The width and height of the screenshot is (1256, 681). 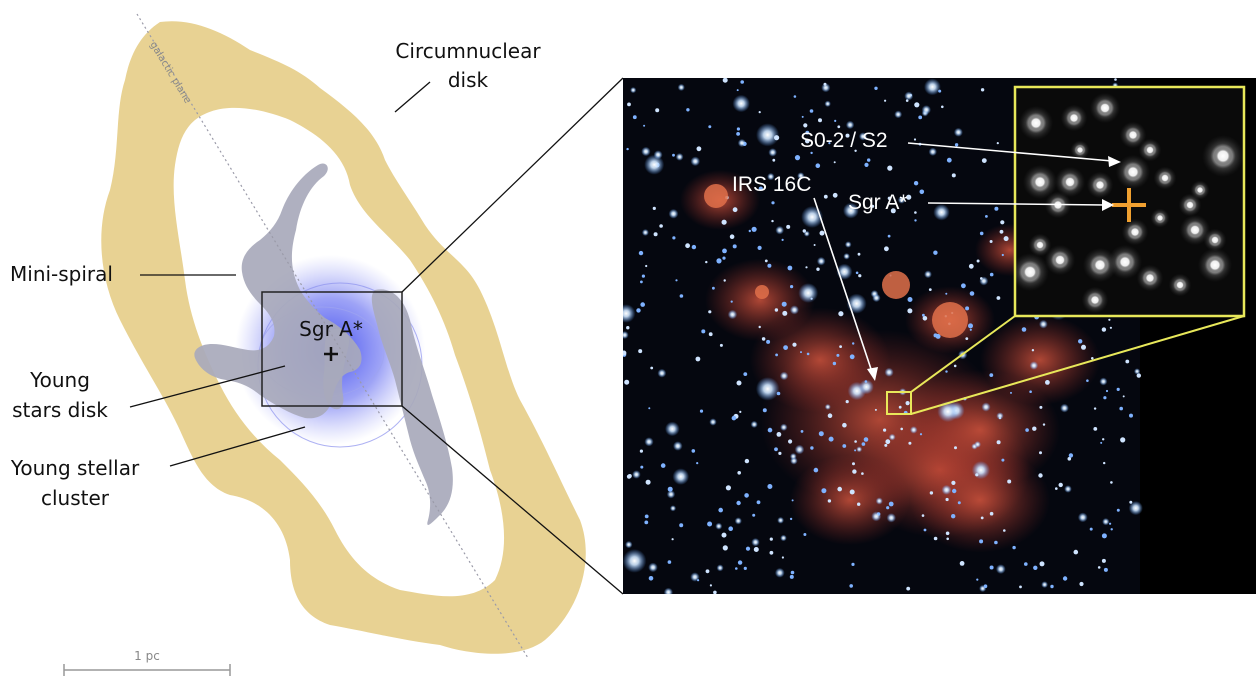 I want to click on inset-star-field, so click(x=1129, y=203).